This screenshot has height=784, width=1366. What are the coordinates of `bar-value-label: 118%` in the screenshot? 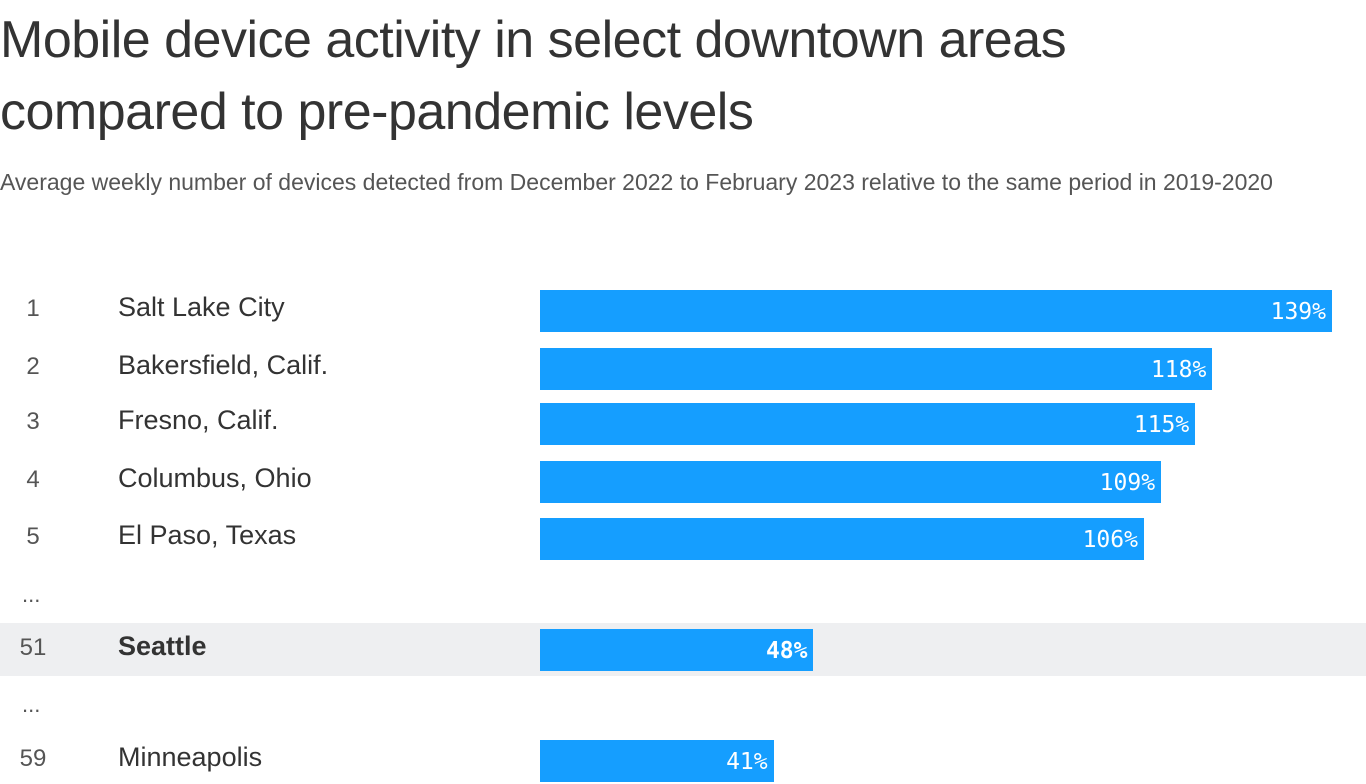 It's located at (1178, 370).